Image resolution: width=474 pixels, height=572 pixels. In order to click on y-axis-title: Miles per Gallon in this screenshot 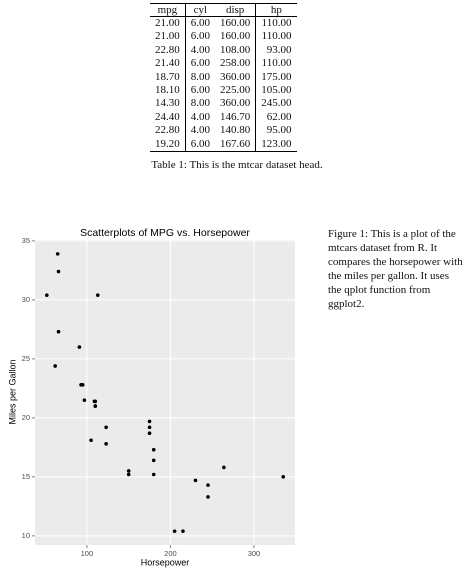, I will do `click(12, 391)`.